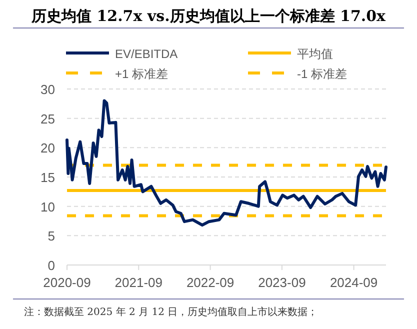  What do you see at coordinates (315, 54) in the screenshot?
I see `legend-label: 平均值` at bounding box center [315, 54].